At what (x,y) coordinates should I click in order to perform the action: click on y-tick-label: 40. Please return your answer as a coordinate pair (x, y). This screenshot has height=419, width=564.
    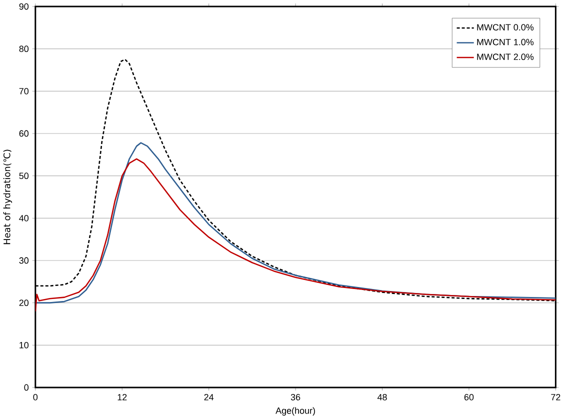
    Looking at the image, I should click on (24, 218).